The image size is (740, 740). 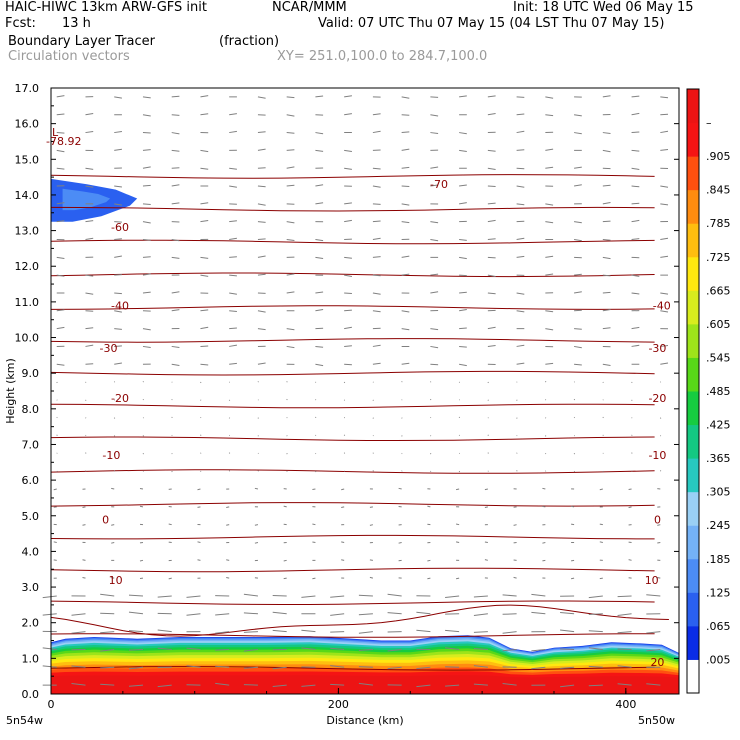 I want to click on contour-label: -10, so click(x=657, y=455).